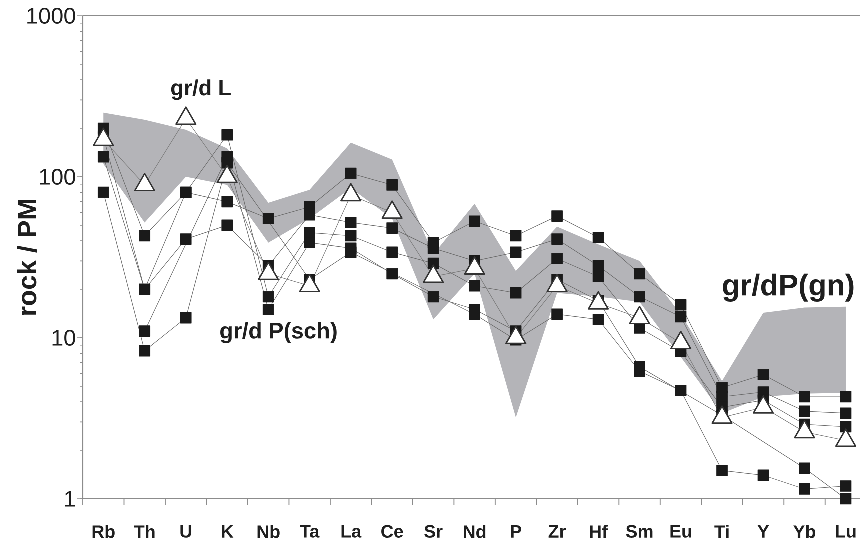 The image size is (860, 543). Describe the element at coordinates (846, 531) in the screenshot. I see `x-tick-label: Lu` at that location.